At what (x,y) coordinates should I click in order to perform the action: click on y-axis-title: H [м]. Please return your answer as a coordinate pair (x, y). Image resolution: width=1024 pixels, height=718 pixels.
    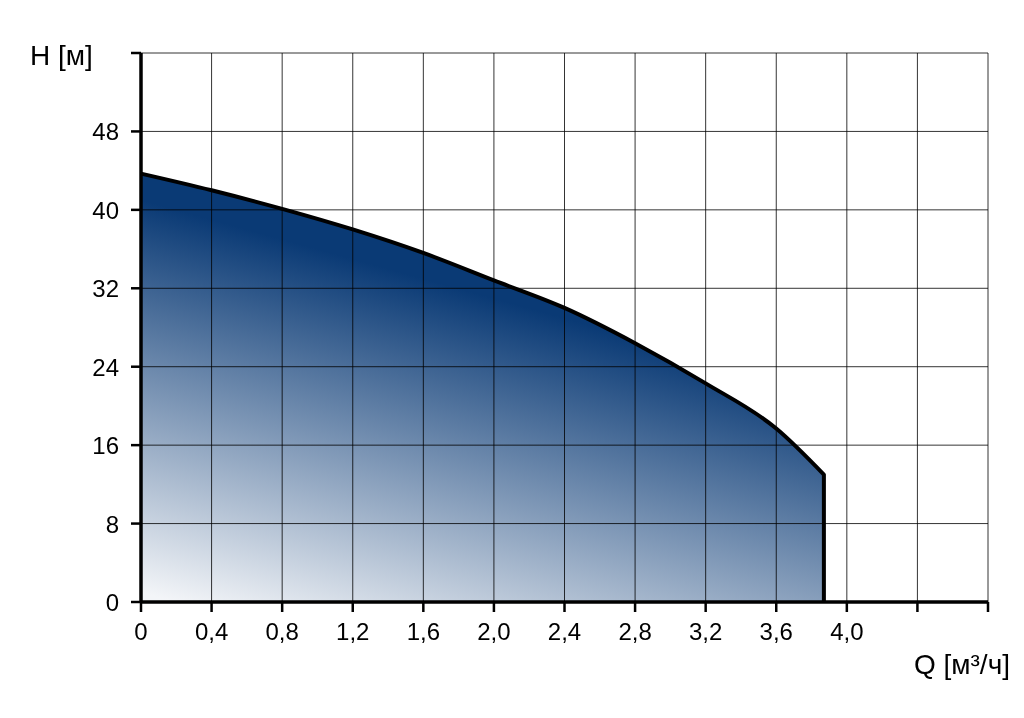
    Looking at the image, I should click on (61, 55).